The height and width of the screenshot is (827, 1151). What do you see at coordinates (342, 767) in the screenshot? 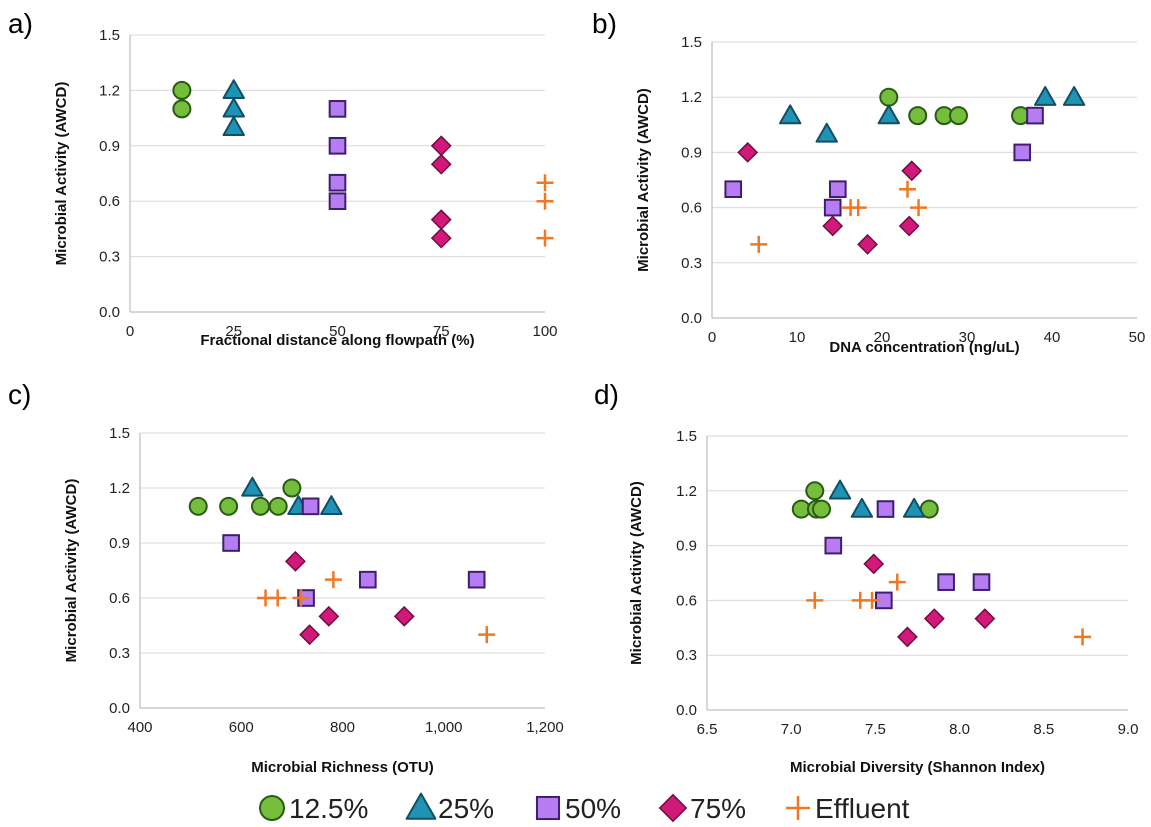
I see `x-axis-title: Microbial Richness (OTU)` at bounding box center [342, 767].